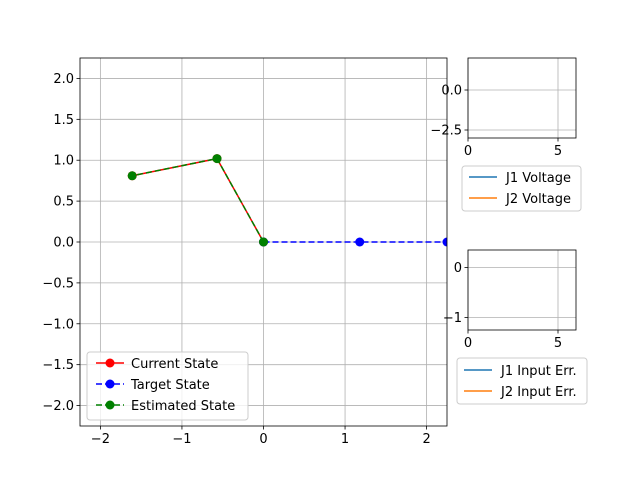 Image resolution: width=640 pixels, height=484 pixels. I want to click on x-tick-label: −1, so click(181, 439).